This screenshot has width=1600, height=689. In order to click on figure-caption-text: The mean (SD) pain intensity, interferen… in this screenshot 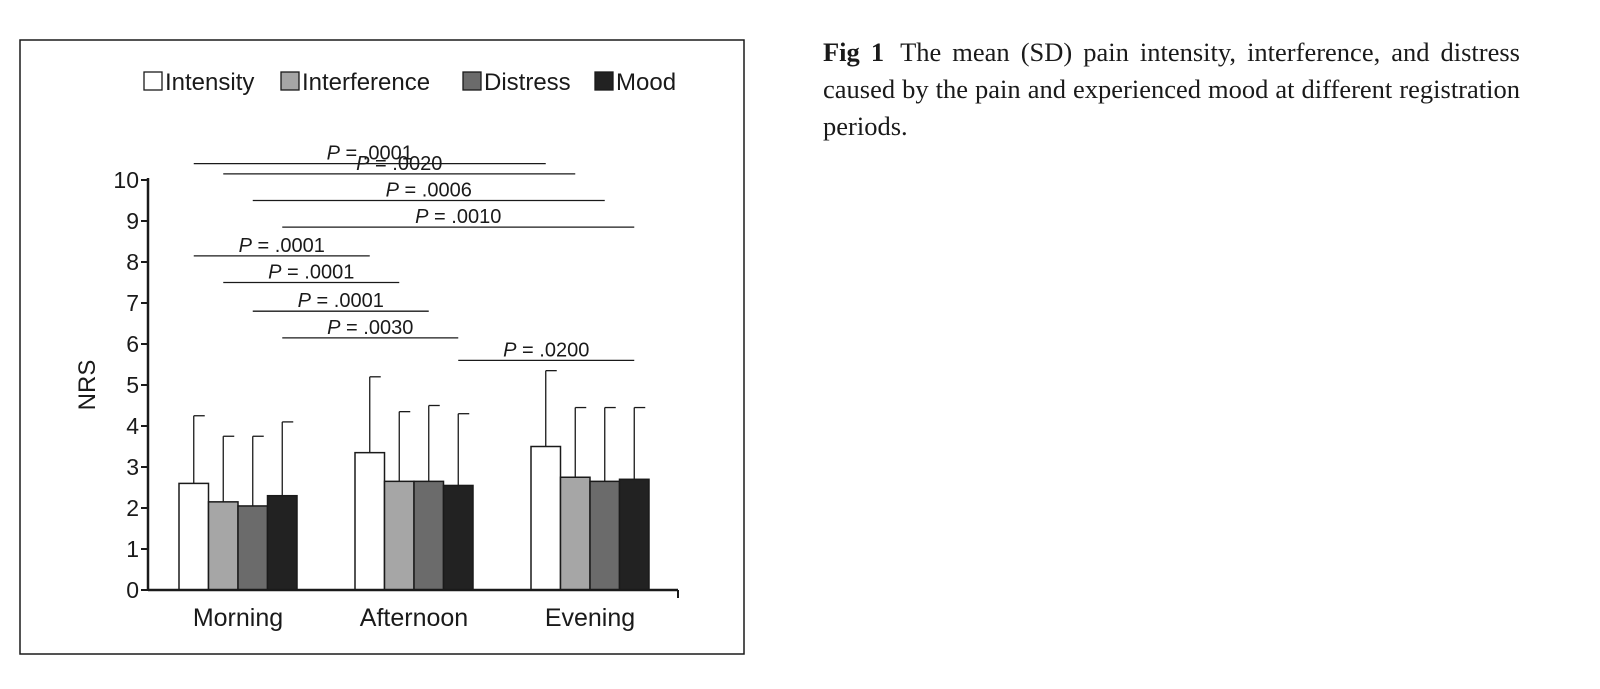, I will do `click(1171, 89)`.